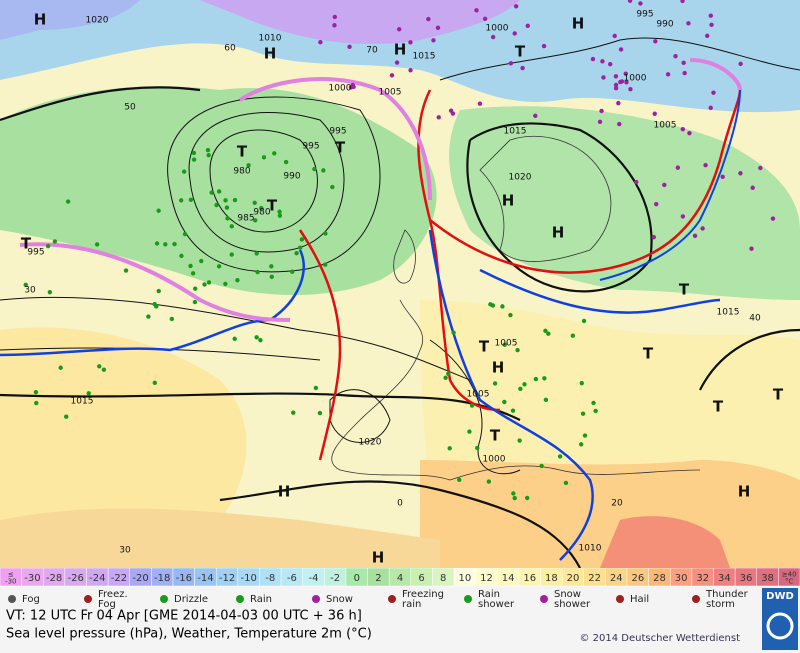  I want to click on scale-label: -14, so click(205, 578).